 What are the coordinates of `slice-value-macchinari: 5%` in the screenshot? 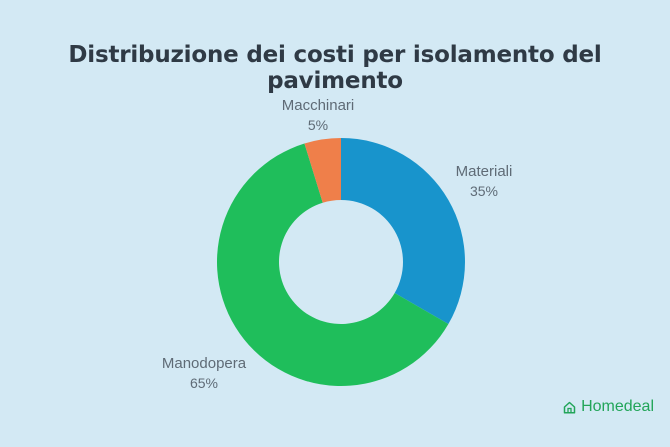 It's located at (318, 125).